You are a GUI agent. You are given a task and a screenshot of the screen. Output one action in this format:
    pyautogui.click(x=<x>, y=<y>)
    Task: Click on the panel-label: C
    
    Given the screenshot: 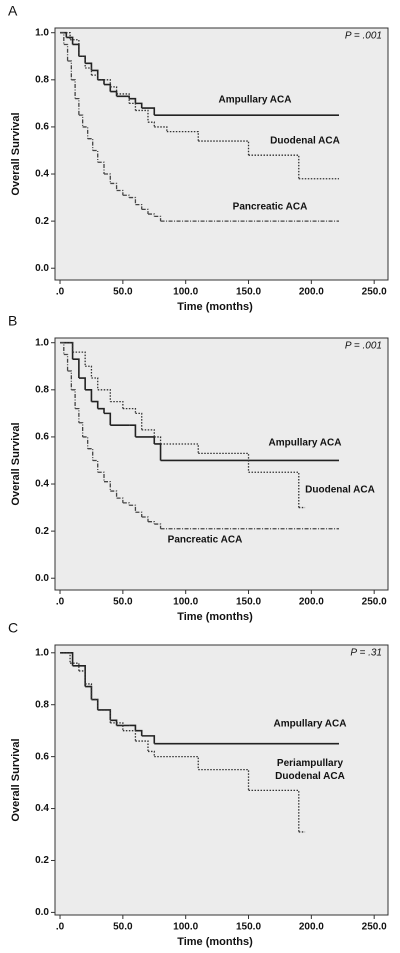 What is the action you would take?
    pyautogui.click(x=13, y=628)
    